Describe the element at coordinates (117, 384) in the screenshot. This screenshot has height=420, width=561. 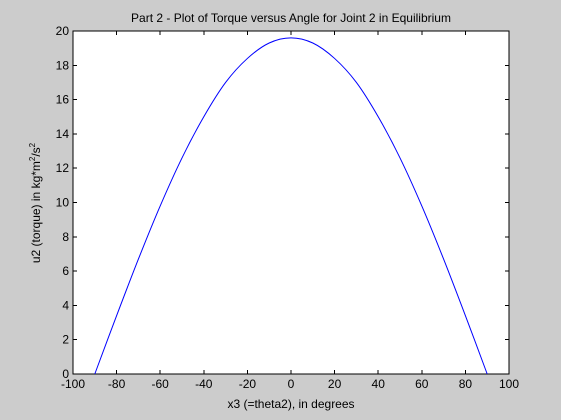
I see `x-tick-label: -80` at that location.